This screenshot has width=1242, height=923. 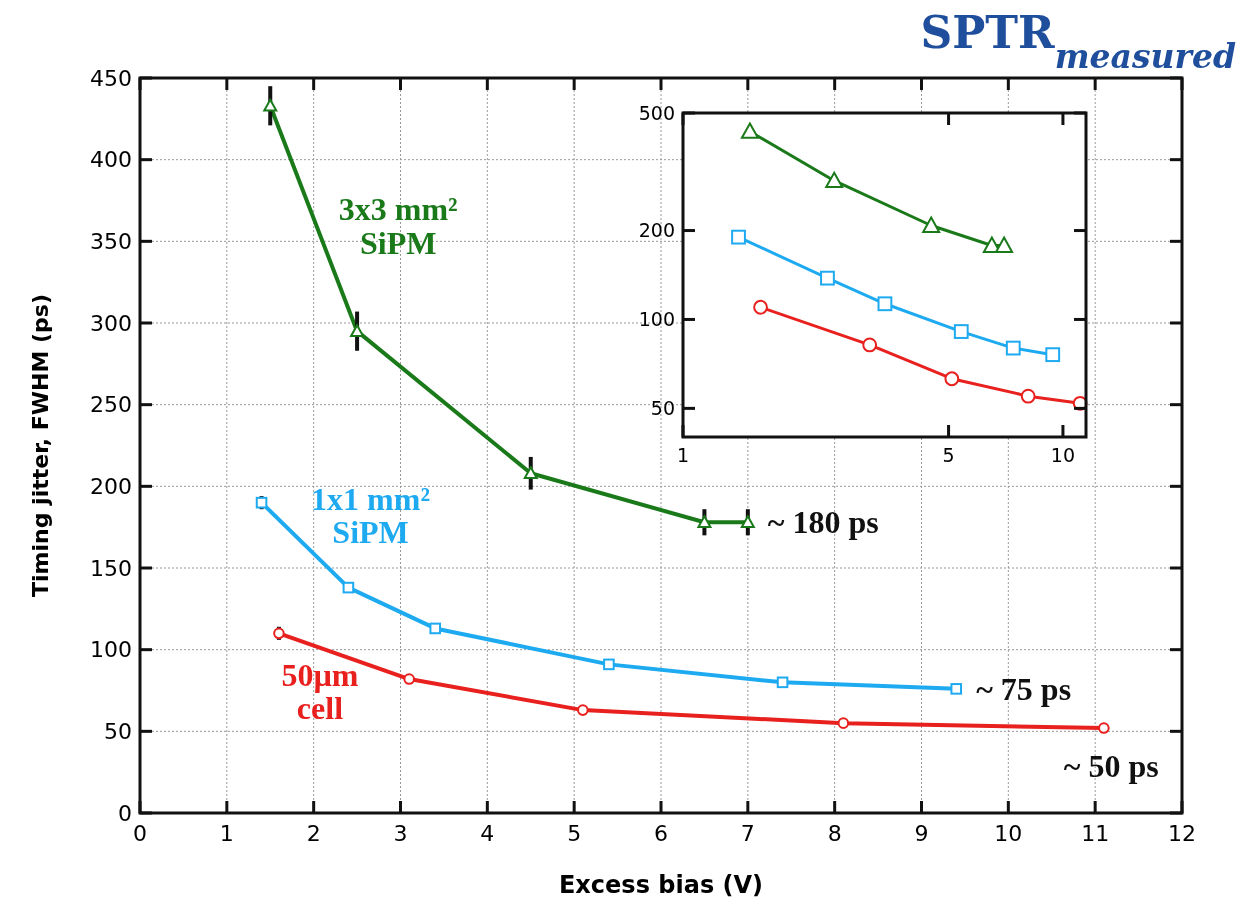 What do you see at coordinates (313, 833) in the screenshot?
I see `x-tick-label: 2` at bounding box center [313, 833].